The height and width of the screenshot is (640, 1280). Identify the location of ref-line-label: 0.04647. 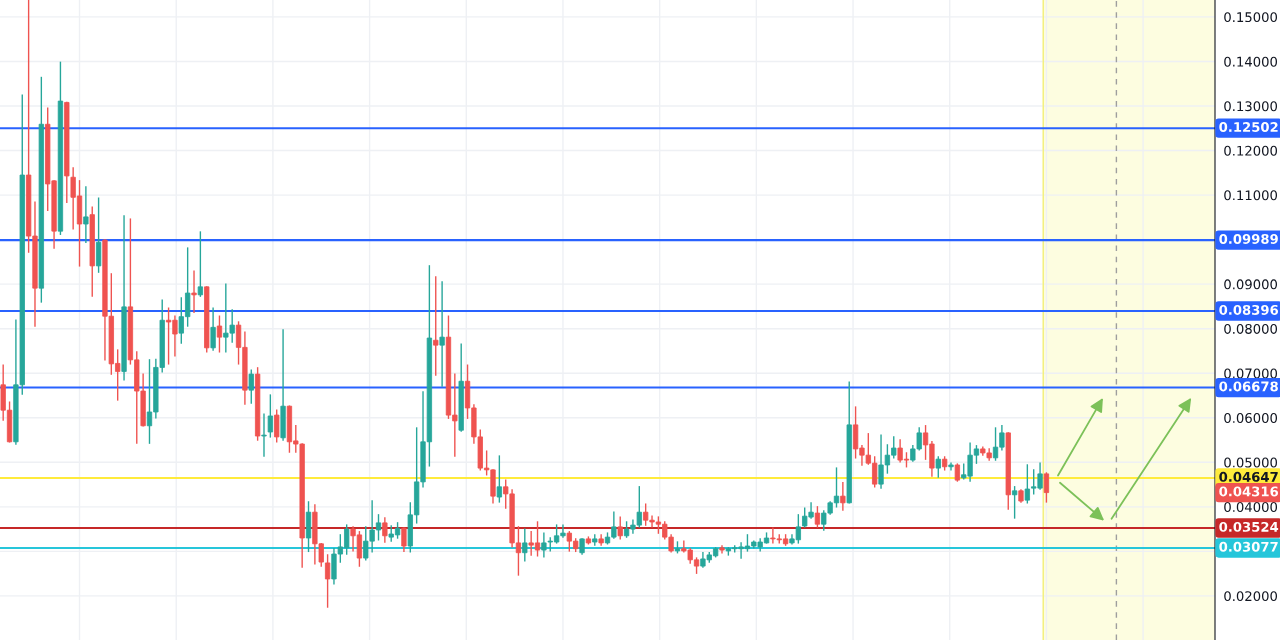
(1248, 476).